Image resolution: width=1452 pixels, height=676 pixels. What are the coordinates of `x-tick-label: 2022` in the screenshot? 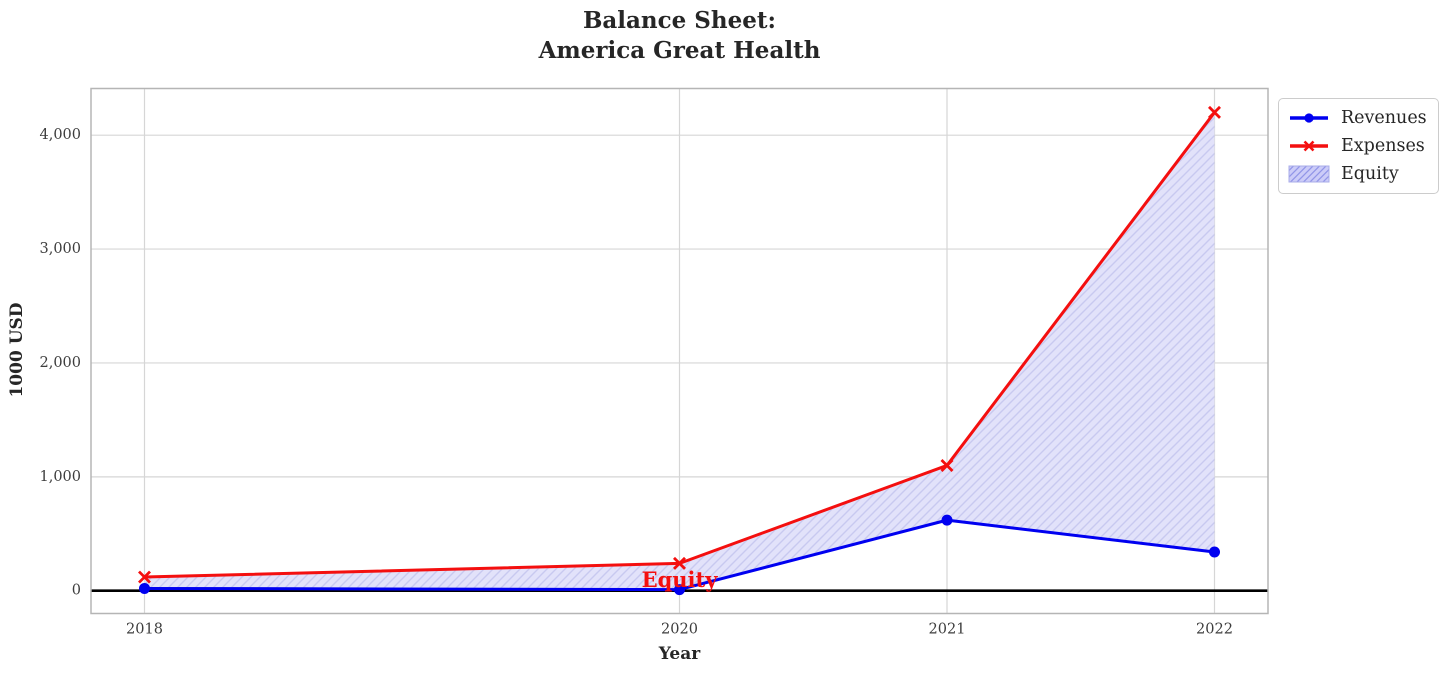 It's located at (1214, 630).